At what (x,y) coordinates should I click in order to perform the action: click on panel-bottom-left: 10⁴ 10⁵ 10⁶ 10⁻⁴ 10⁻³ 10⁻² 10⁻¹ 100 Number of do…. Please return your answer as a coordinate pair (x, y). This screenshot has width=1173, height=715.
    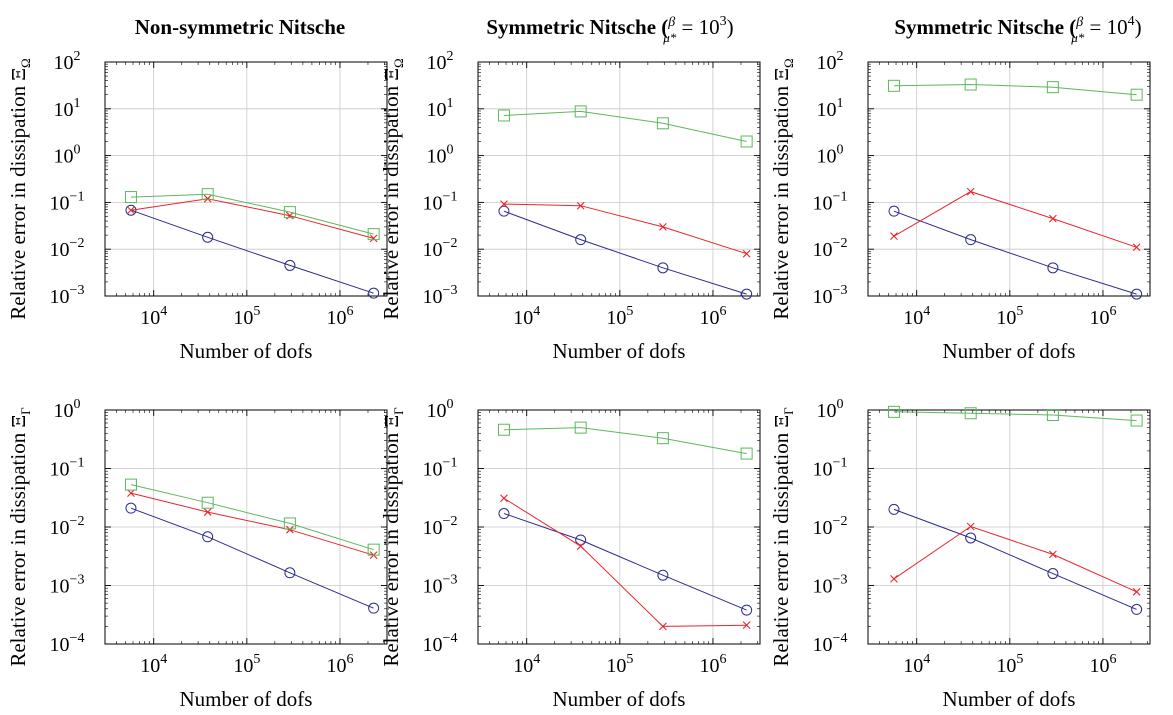
    Looking at the image, I should click on (197, 554).